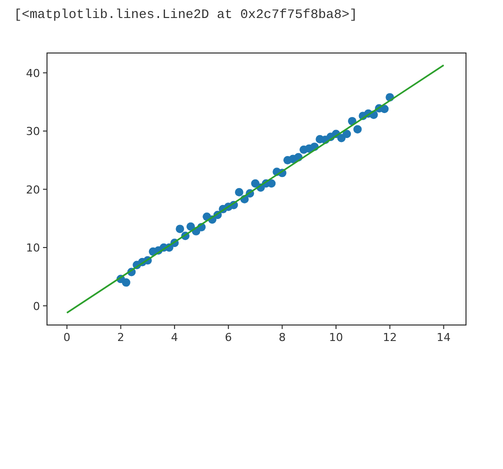 The image size is (503, 469). What do you see at coordinates (443, 337) in the screenshot?
I see `x-tick-label: 14` at bounding box center [443, 337].